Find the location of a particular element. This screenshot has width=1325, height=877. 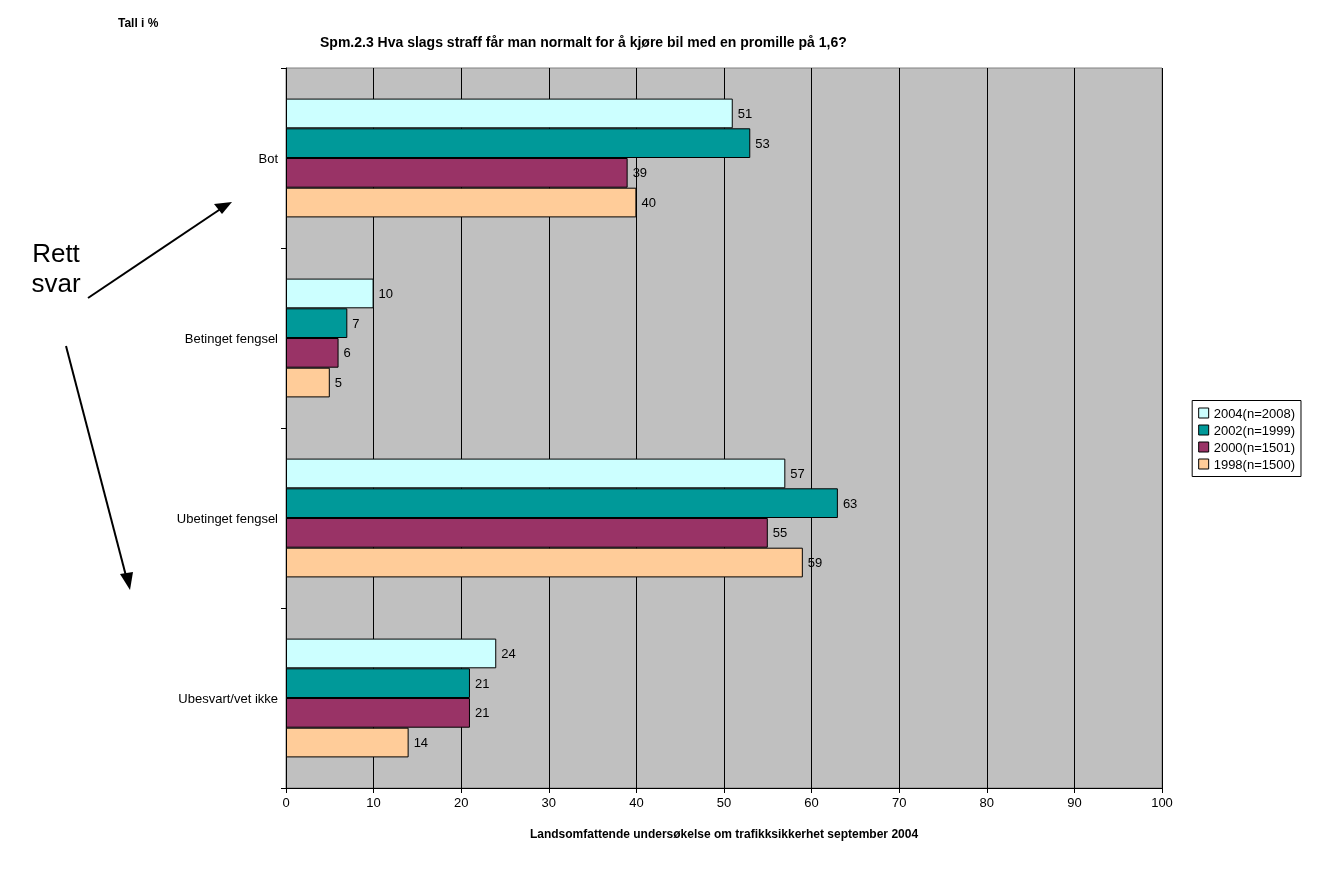

x-tick-label: 100 is located at coordinates (1162, 802).